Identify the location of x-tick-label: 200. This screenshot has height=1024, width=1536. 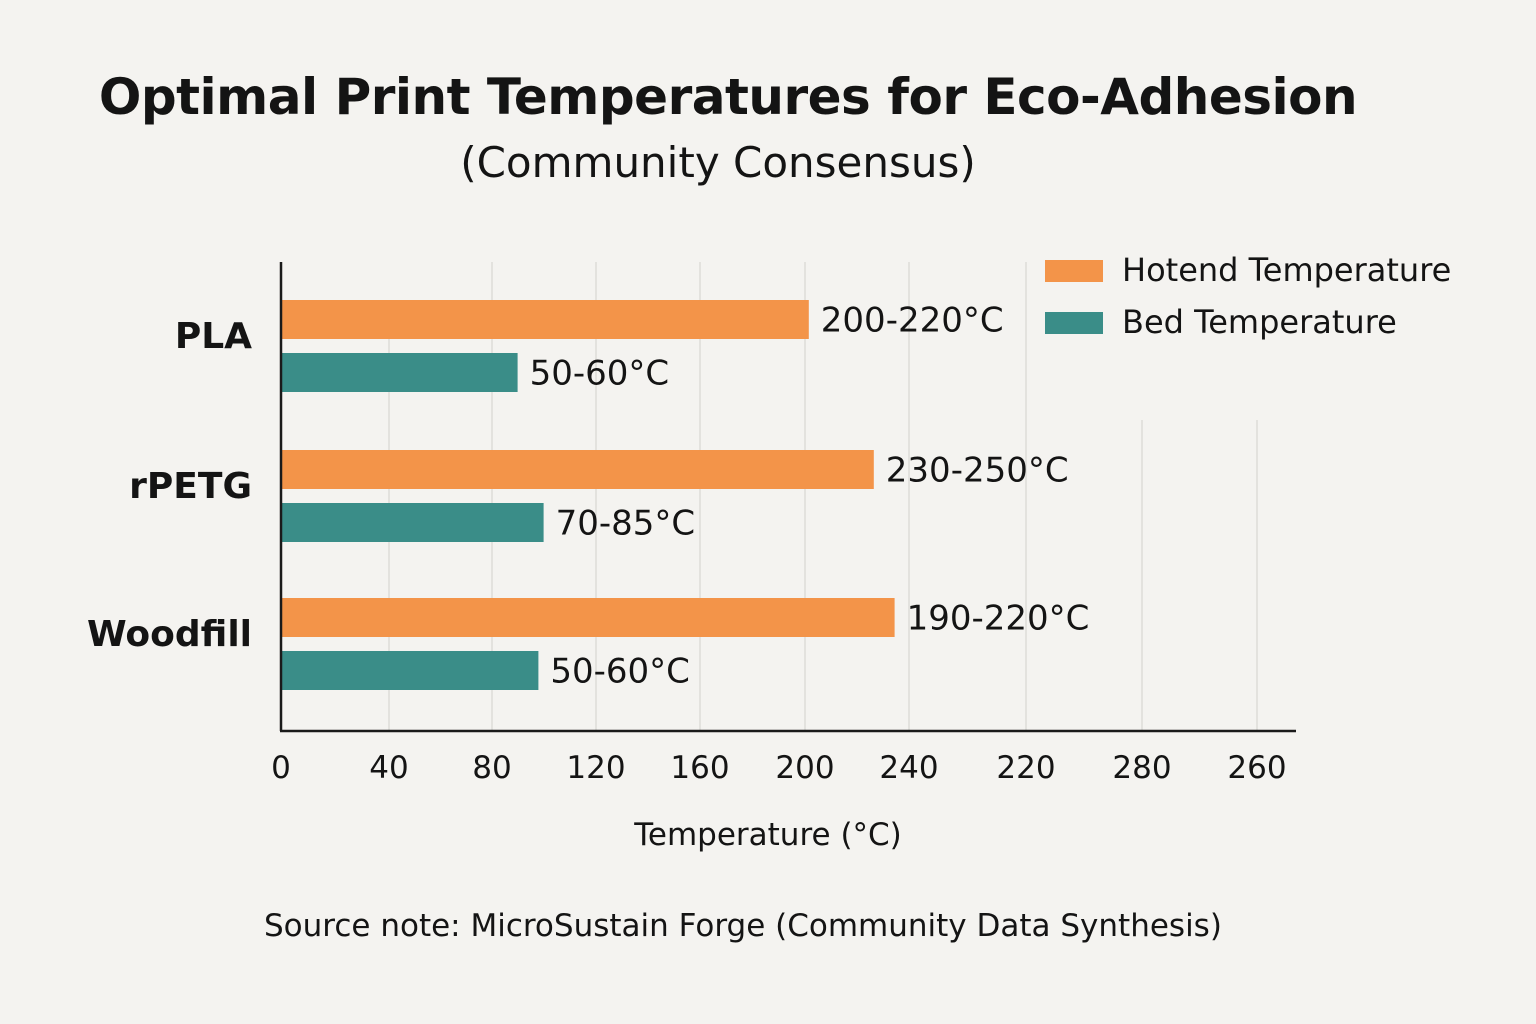
(804, 768).